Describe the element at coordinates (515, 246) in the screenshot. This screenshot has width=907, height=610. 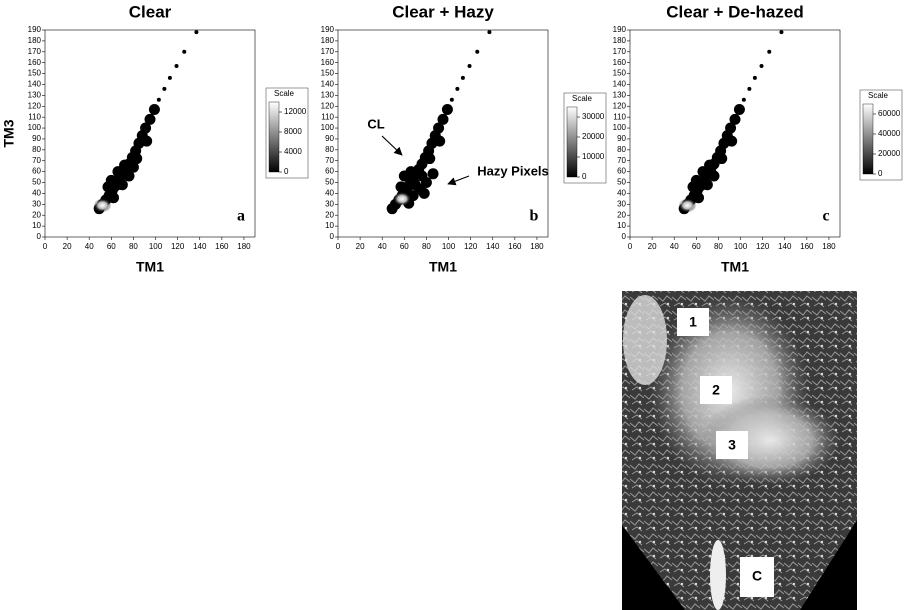
I see `x-tick-label: 160` at that location.